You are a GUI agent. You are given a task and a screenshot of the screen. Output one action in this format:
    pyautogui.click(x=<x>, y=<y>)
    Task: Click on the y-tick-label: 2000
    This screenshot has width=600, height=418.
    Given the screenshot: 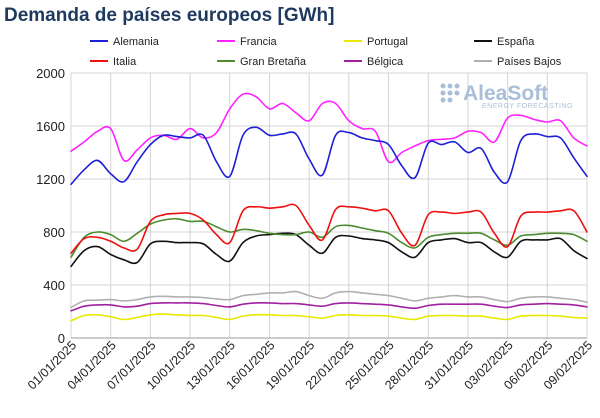 What is the action you would take?
    pyautogui.click(x=50, y=73)
    